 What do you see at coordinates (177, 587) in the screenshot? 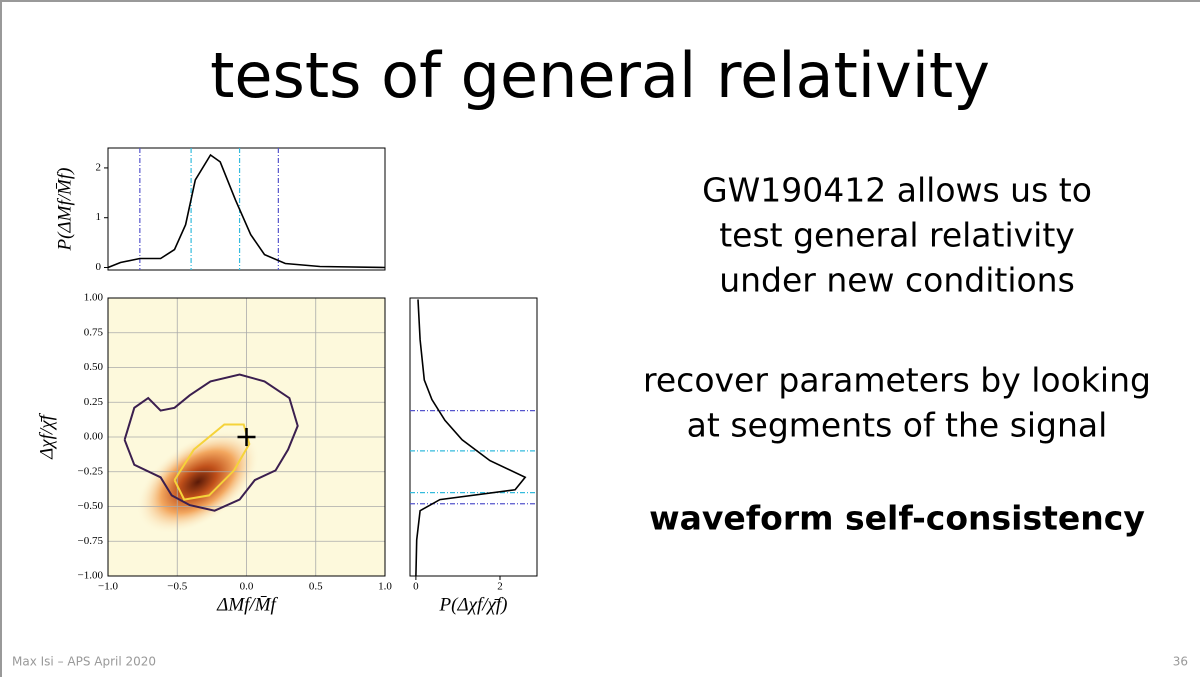
I see `x-tick-label: −0.5` at bounding box center [177, 587].